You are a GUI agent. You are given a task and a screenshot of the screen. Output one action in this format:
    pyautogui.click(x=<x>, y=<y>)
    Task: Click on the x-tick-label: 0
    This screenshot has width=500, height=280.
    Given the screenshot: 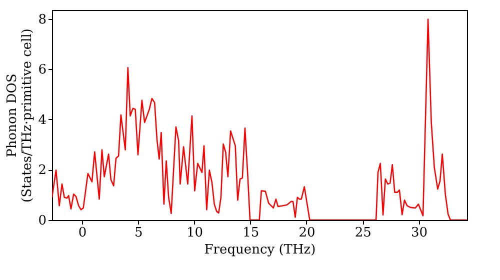 What is the action you would take?
    pyautogui.click(x=82, y=233)
    